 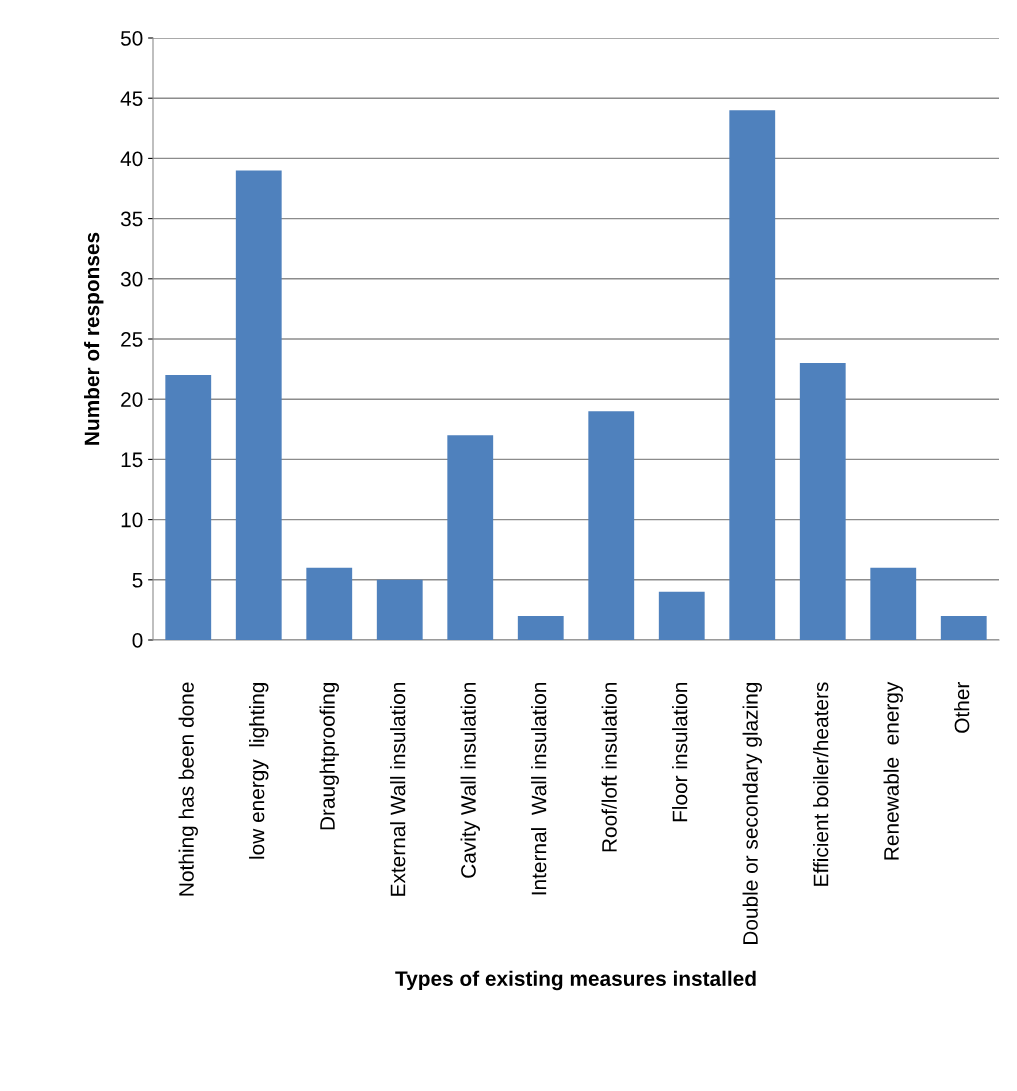 What do you see at coordinates (539, 789) in the screenshot?
I see `x-tick-label: Internal Wall insulation` at bounding box center [539, 789].